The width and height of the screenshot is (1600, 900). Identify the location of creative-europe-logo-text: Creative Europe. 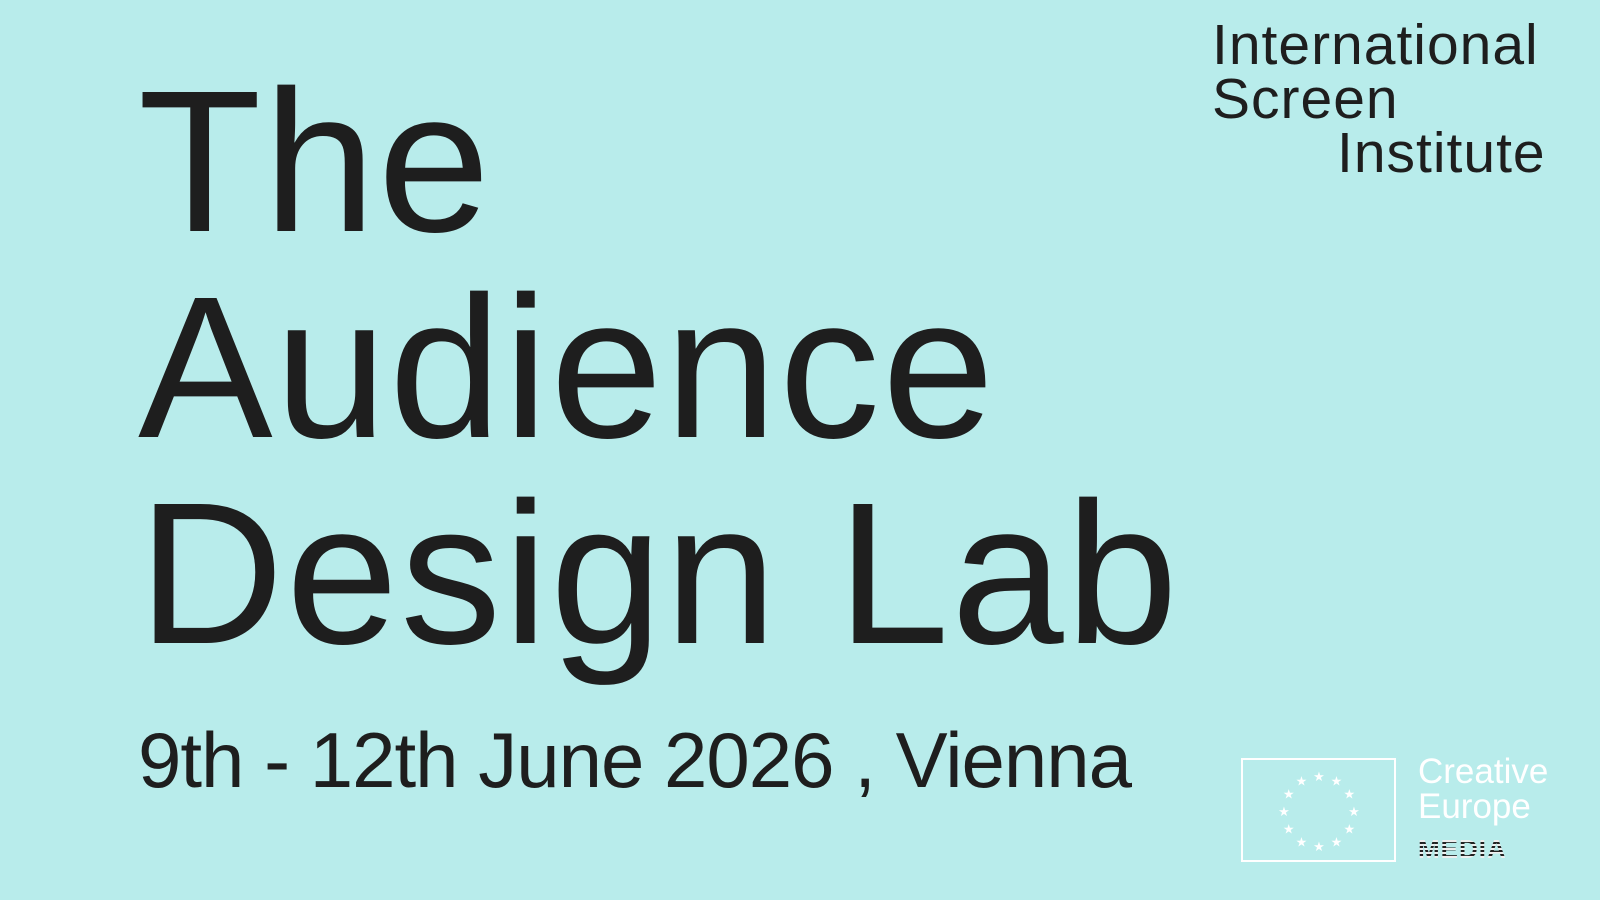
(1483, 789).